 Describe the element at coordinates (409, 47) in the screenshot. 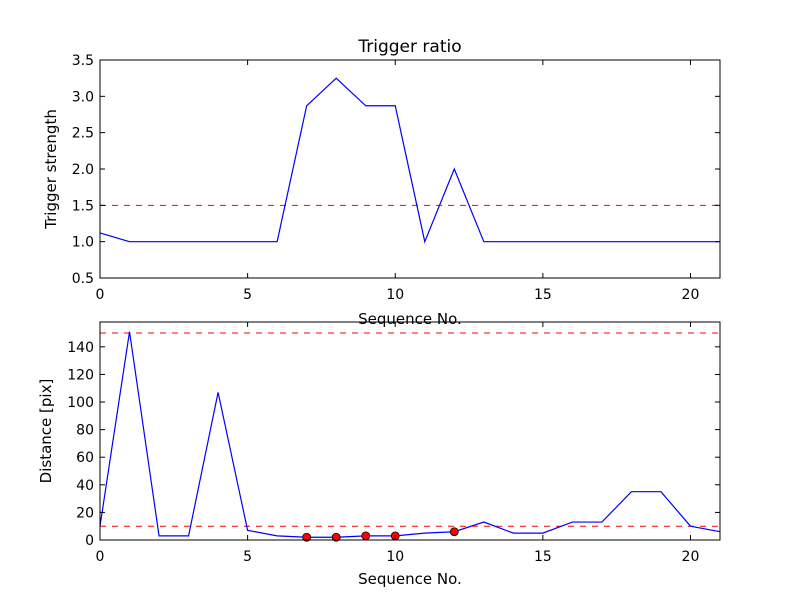

I see `chart-title: Trigger ratio` at that location.